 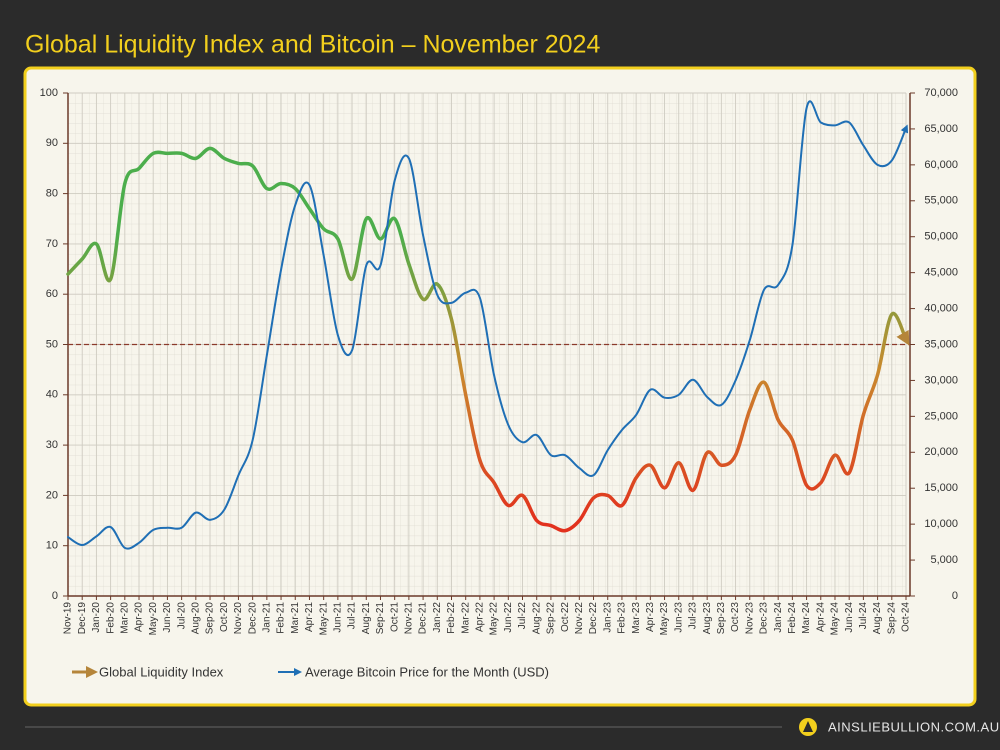 What do you see at coordinates (941, 273) in the screenshot?
I see `y2-tick-label: 45,000` at bounding box center [941, 273].